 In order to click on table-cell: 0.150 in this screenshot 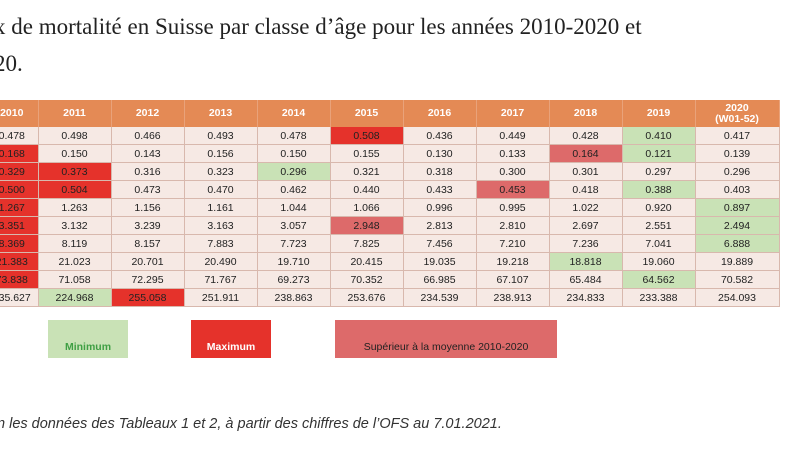, I will do `click(294, 153)`.